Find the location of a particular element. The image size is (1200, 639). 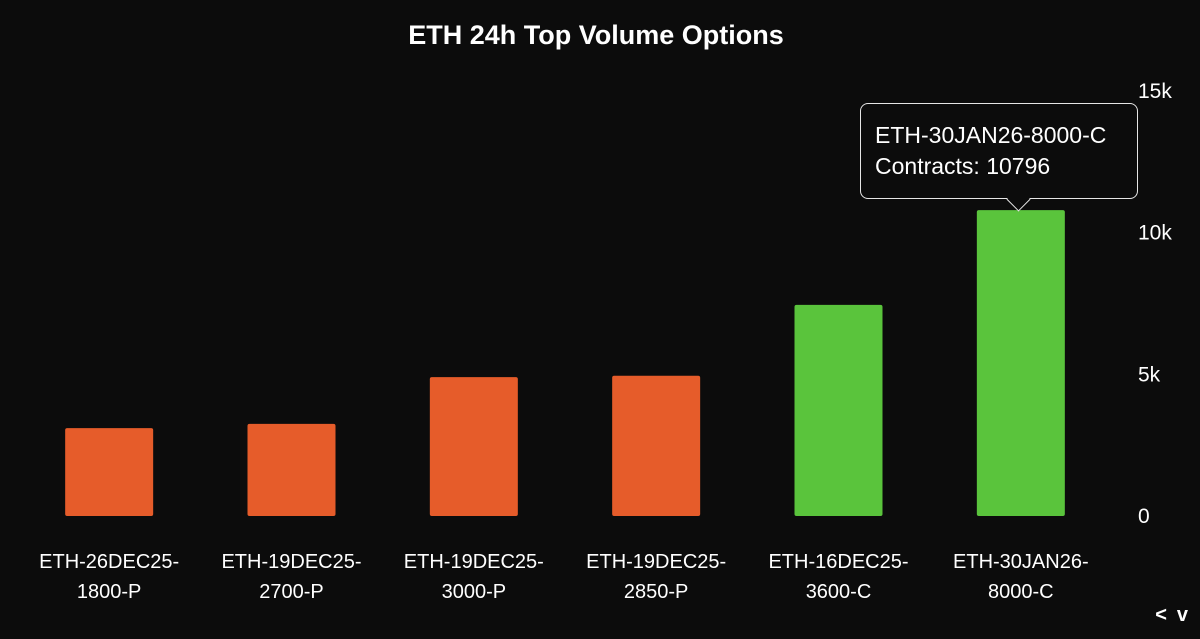

x-tick-label-2: ETH-19DEC25-2700-P is located at coordinates (291, 577).